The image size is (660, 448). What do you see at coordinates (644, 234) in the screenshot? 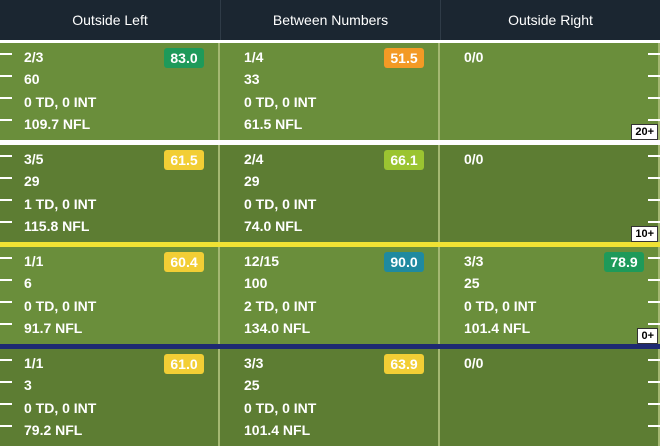
I see `yard-marker: 10+` at bounding box center [644, 234].